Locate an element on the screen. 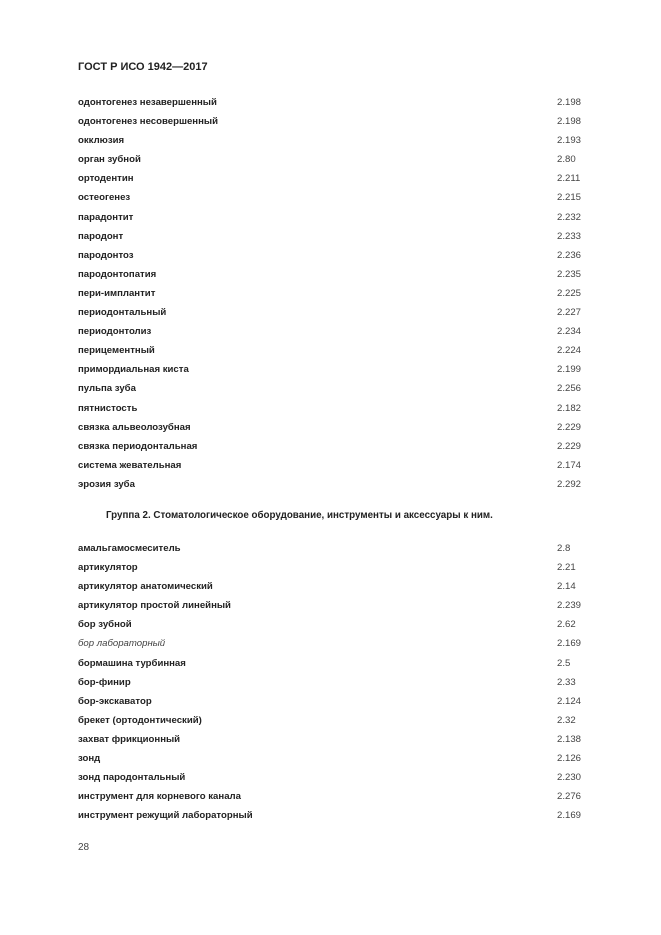 The height and width of the screenshot is (935, 661). index-reference: 2.193 is located at coordinates (569, 141).